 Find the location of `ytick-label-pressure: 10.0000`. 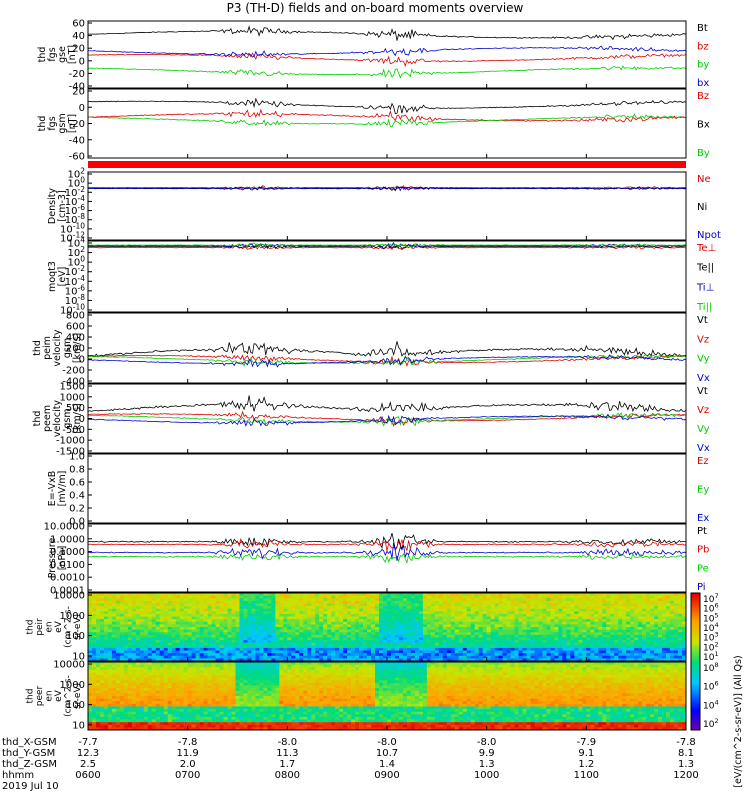

ytick-label-pressure: 10.0000 is located at coordinates (64, 527).